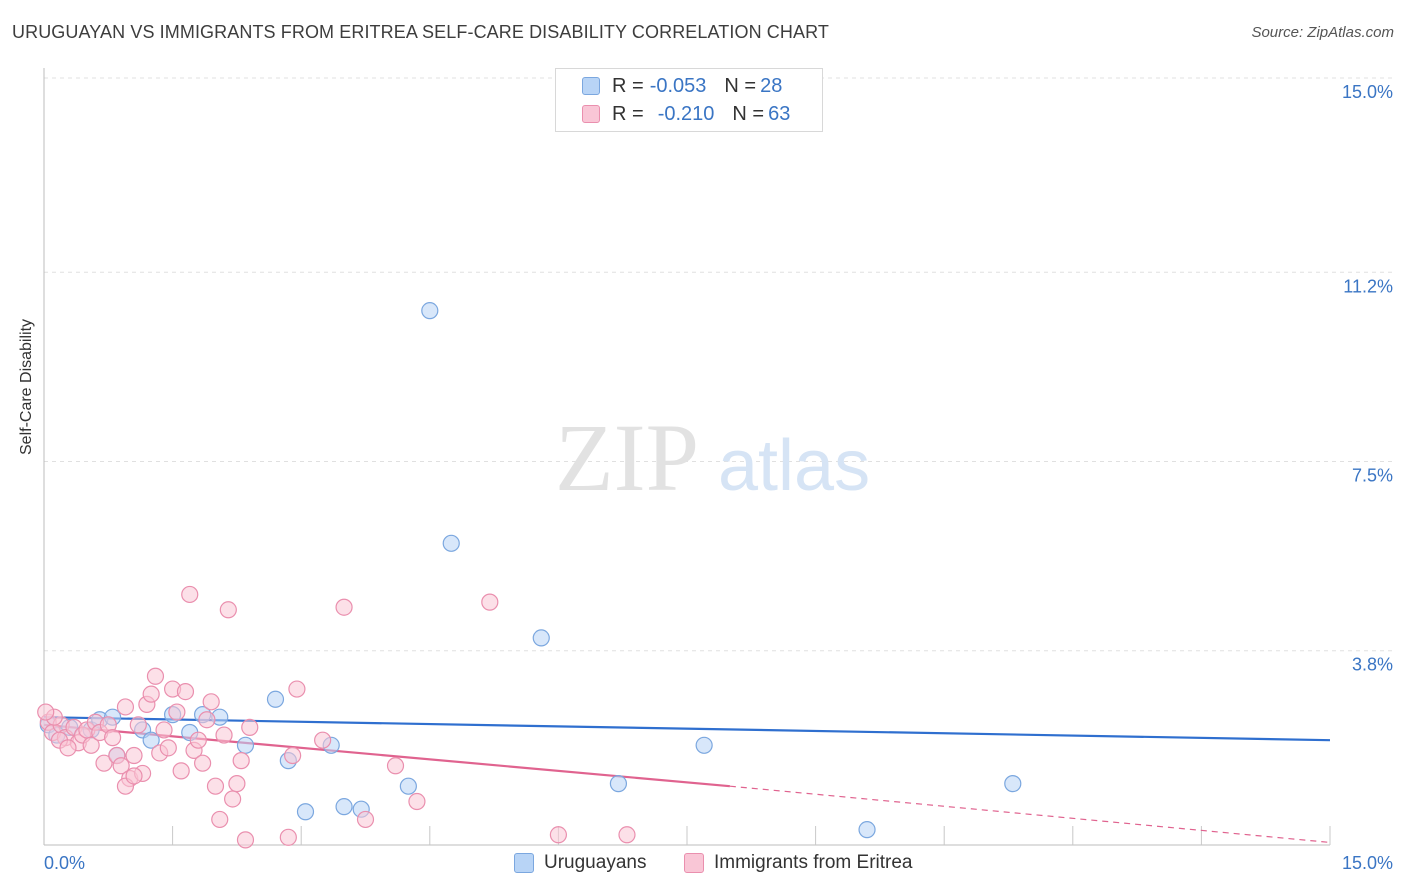 This screenshot has height=892, width=1406. What do you see at coordinates (26, 386) in the screenshot?
I see `y-axis-label: Self-Care Disability` at bounding box center [26, 386].